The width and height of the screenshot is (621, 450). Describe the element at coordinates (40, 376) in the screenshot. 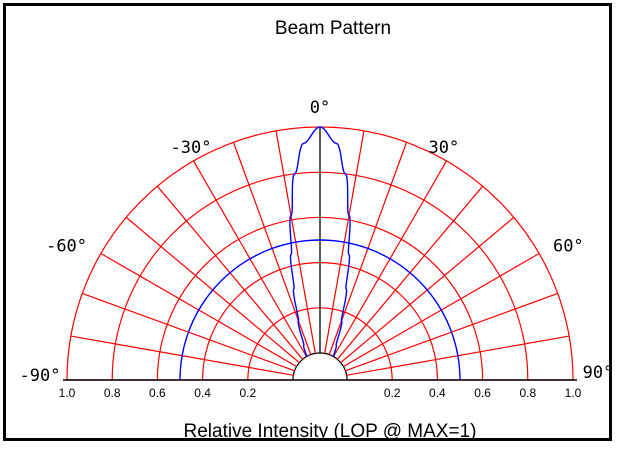

I see `angle-label: -90°` at that location.